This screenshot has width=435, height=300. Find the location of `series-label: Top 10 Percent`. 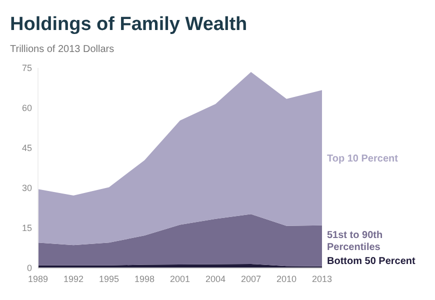

series-label: Top 10 Percent is located at coordinates (363, 159).